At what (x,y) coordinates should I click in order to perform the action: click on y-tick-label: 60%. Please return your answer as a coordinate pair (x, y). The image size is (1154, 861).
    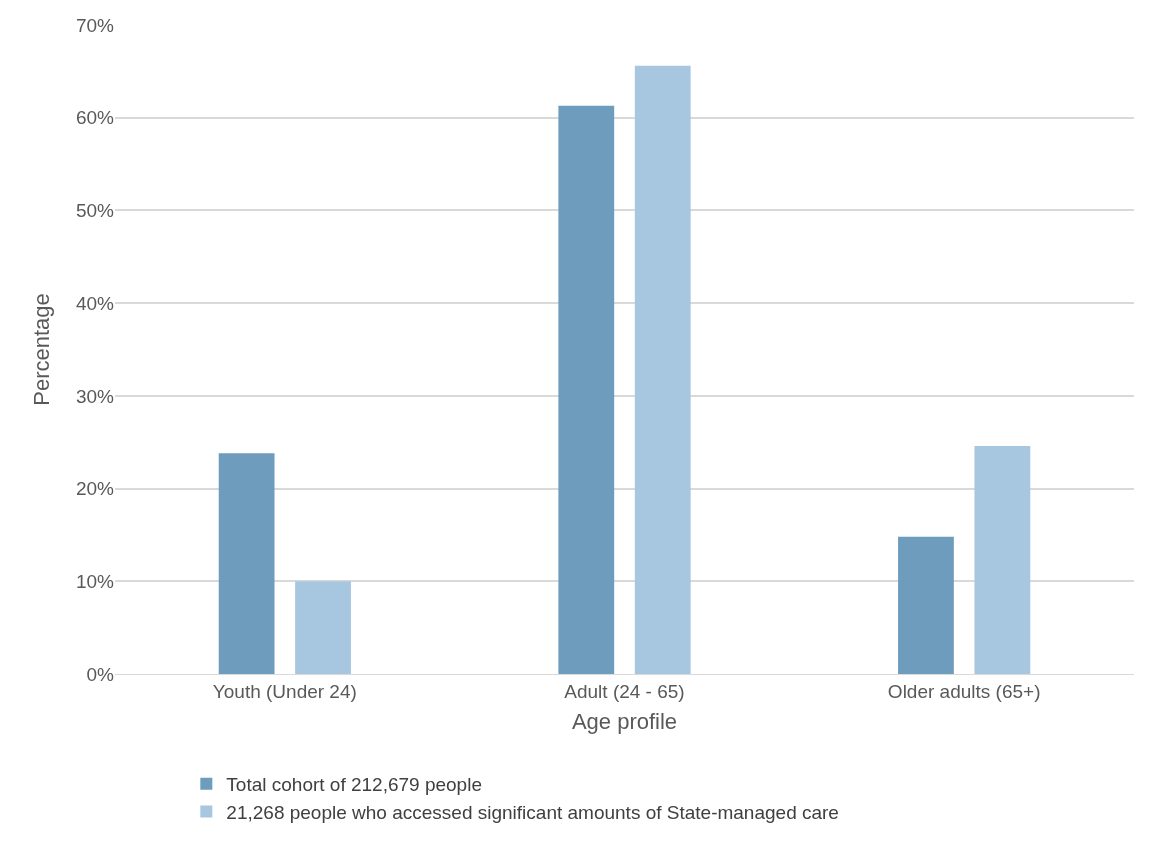
    Looking at the image, I should click on (95, 118).